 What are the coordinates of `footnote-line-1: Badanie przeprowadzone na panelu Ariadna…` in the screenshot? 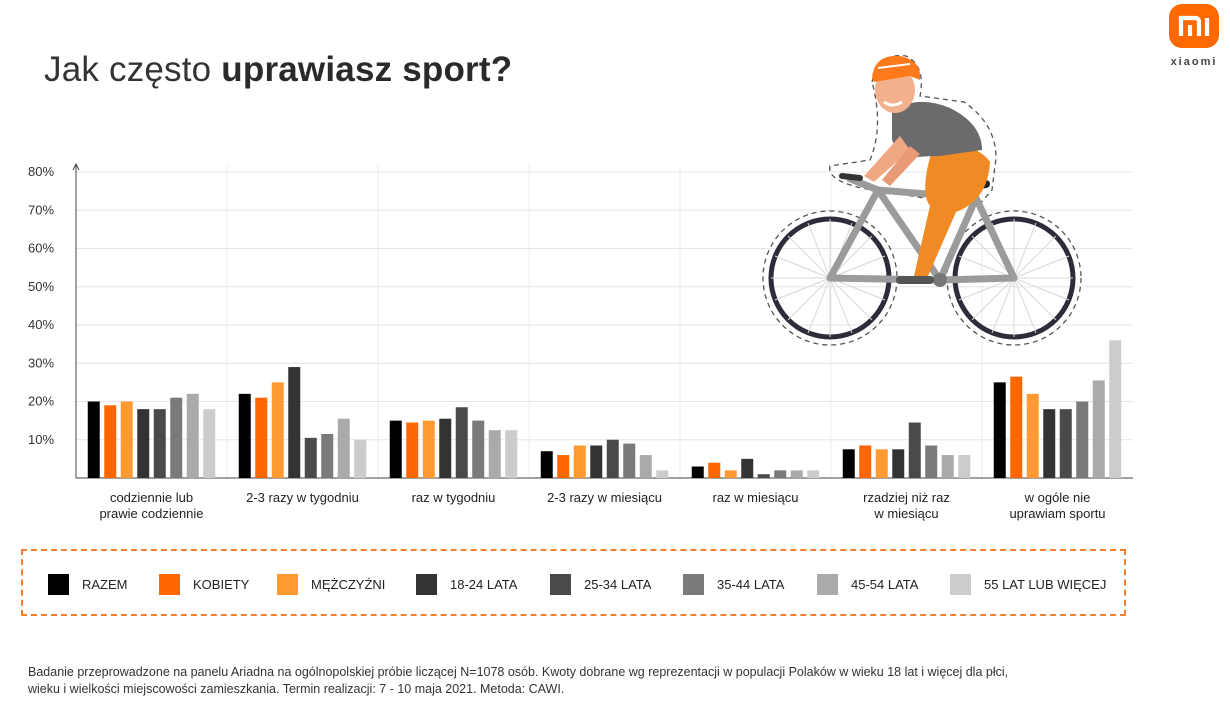 It's located at (518, 672).